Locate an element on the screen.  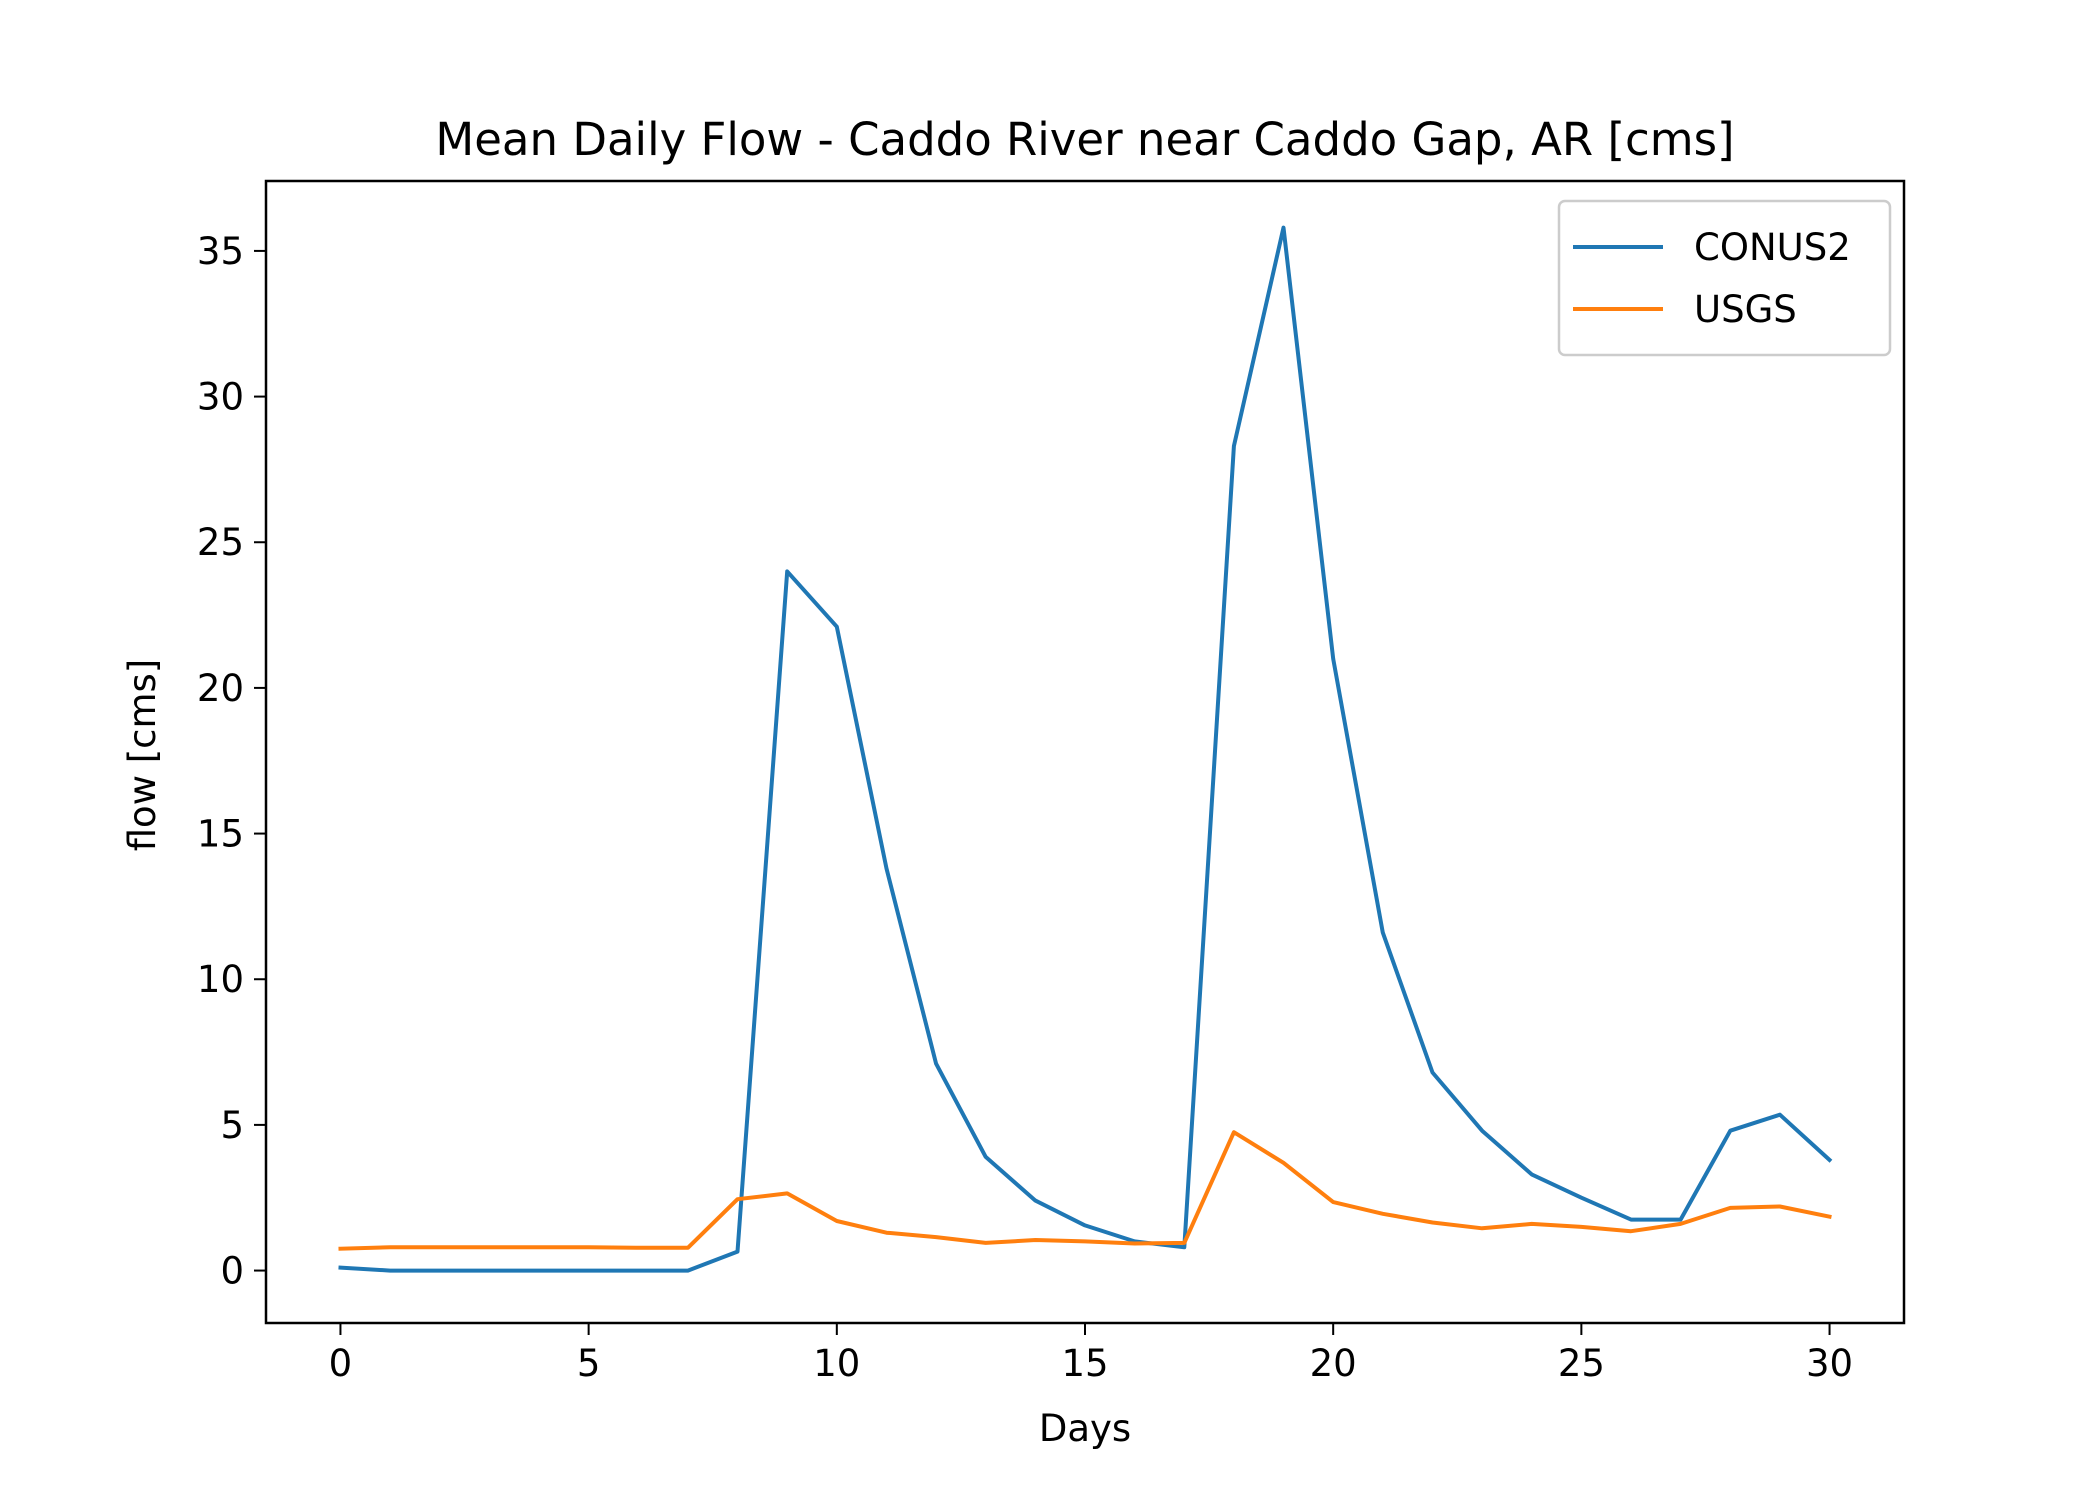
x-axis: 0 5 10 15 20 25 30 is located at coordinates (1091, 1354).